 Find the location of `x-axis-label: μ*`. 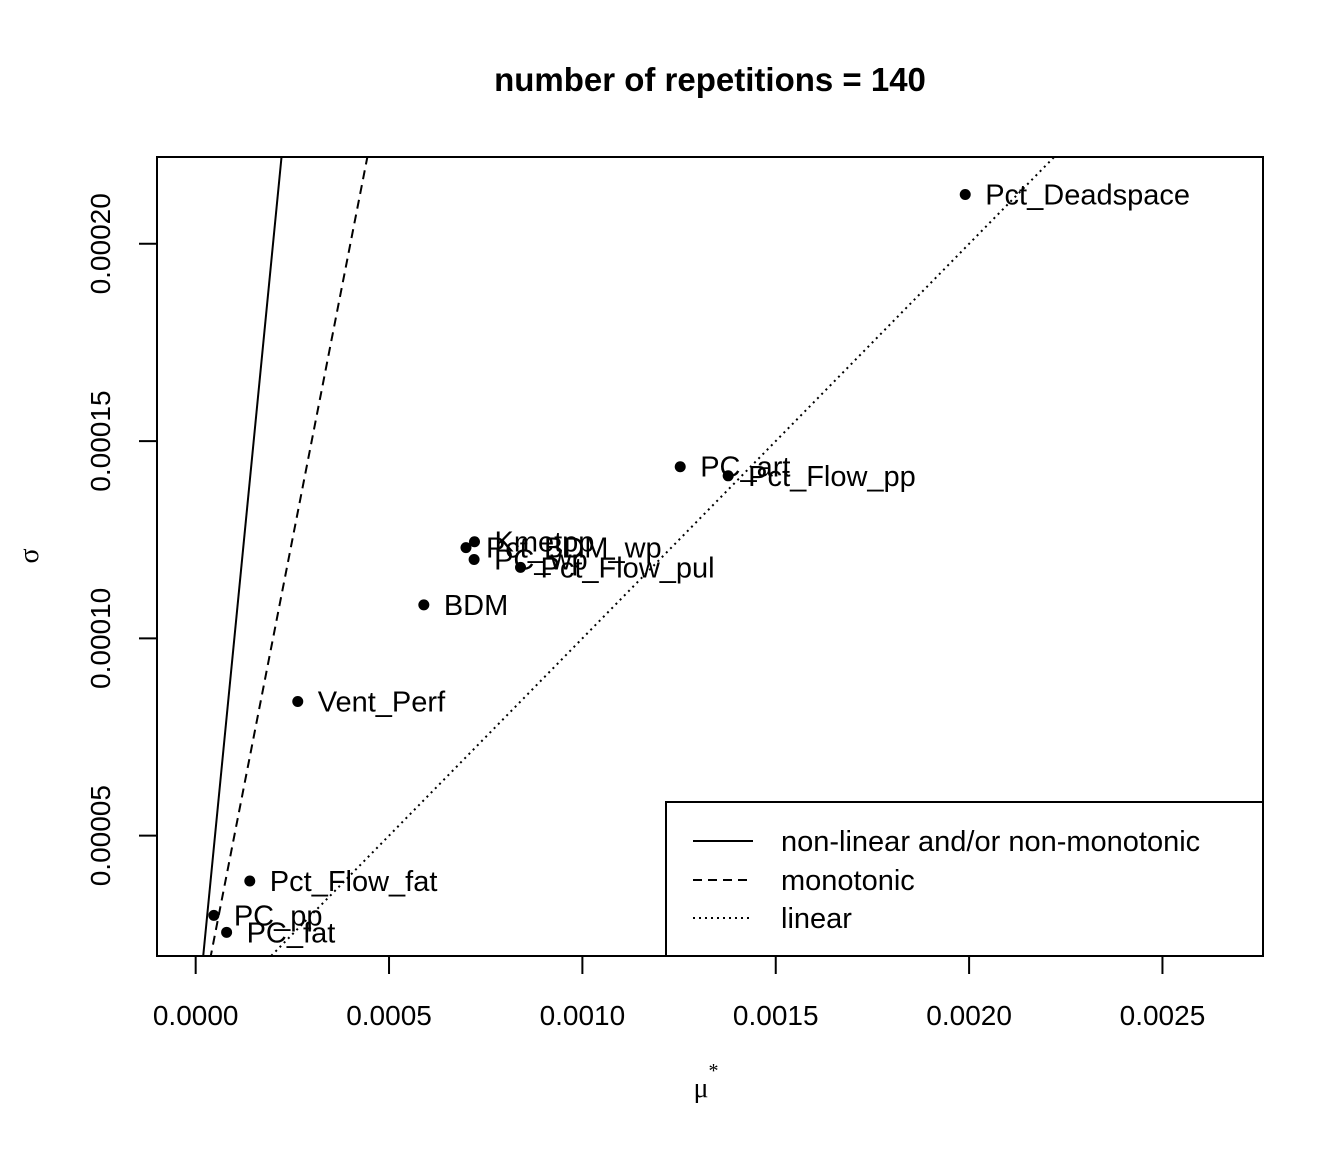

x-axis-label: μ* is located at coordinates (705, 1082).